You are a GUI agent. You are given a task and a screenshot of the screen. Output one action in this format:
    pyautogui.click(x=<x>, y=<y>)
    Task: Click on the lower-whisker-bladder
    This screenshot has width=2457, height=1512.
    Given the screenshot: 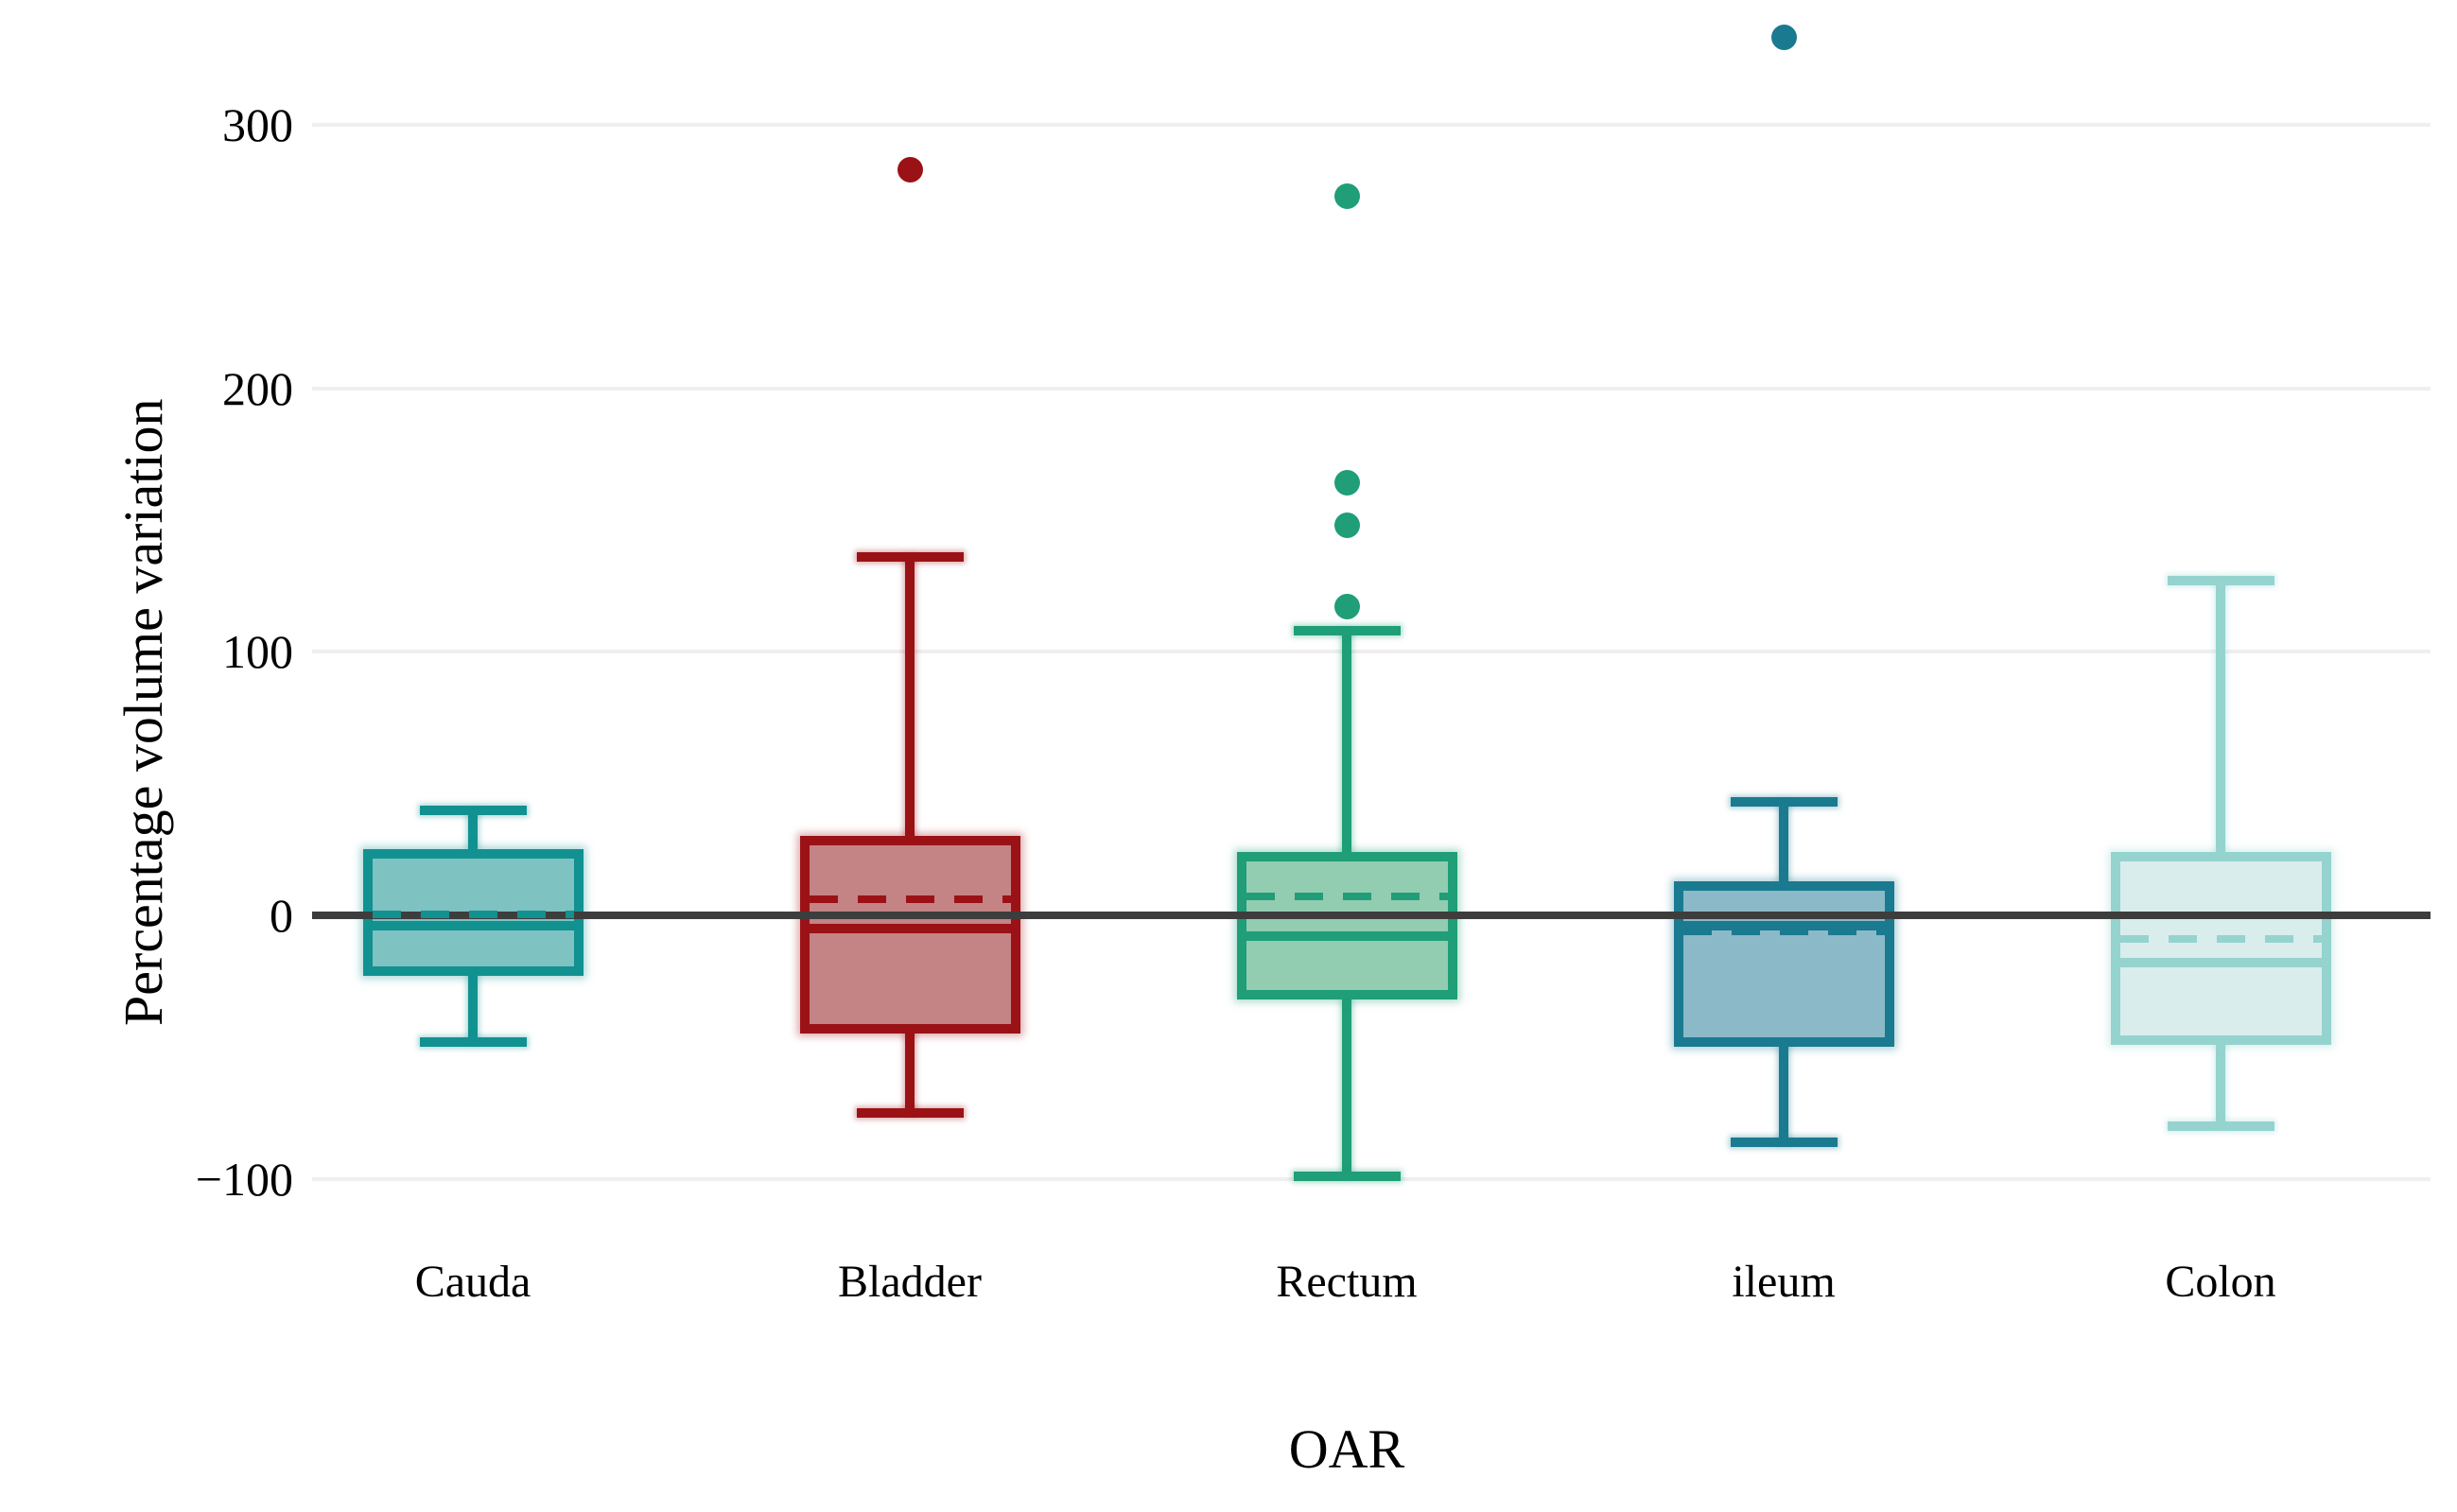 What is the action you would take?
    pyautogui.click(x=910, y=1074)
    